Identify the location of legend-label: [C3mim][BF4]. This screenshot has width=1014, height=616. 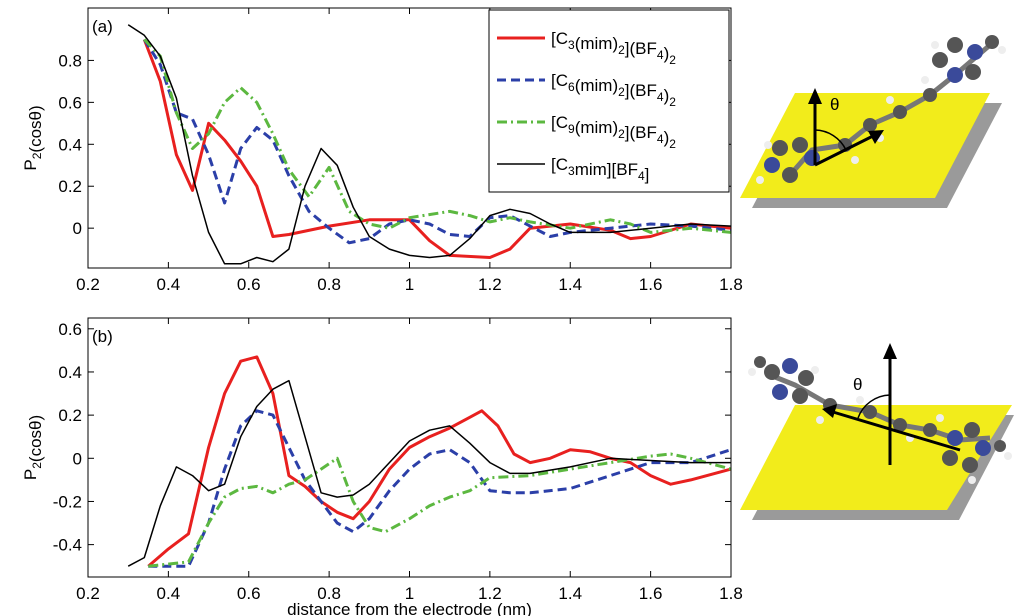
(600, 169).